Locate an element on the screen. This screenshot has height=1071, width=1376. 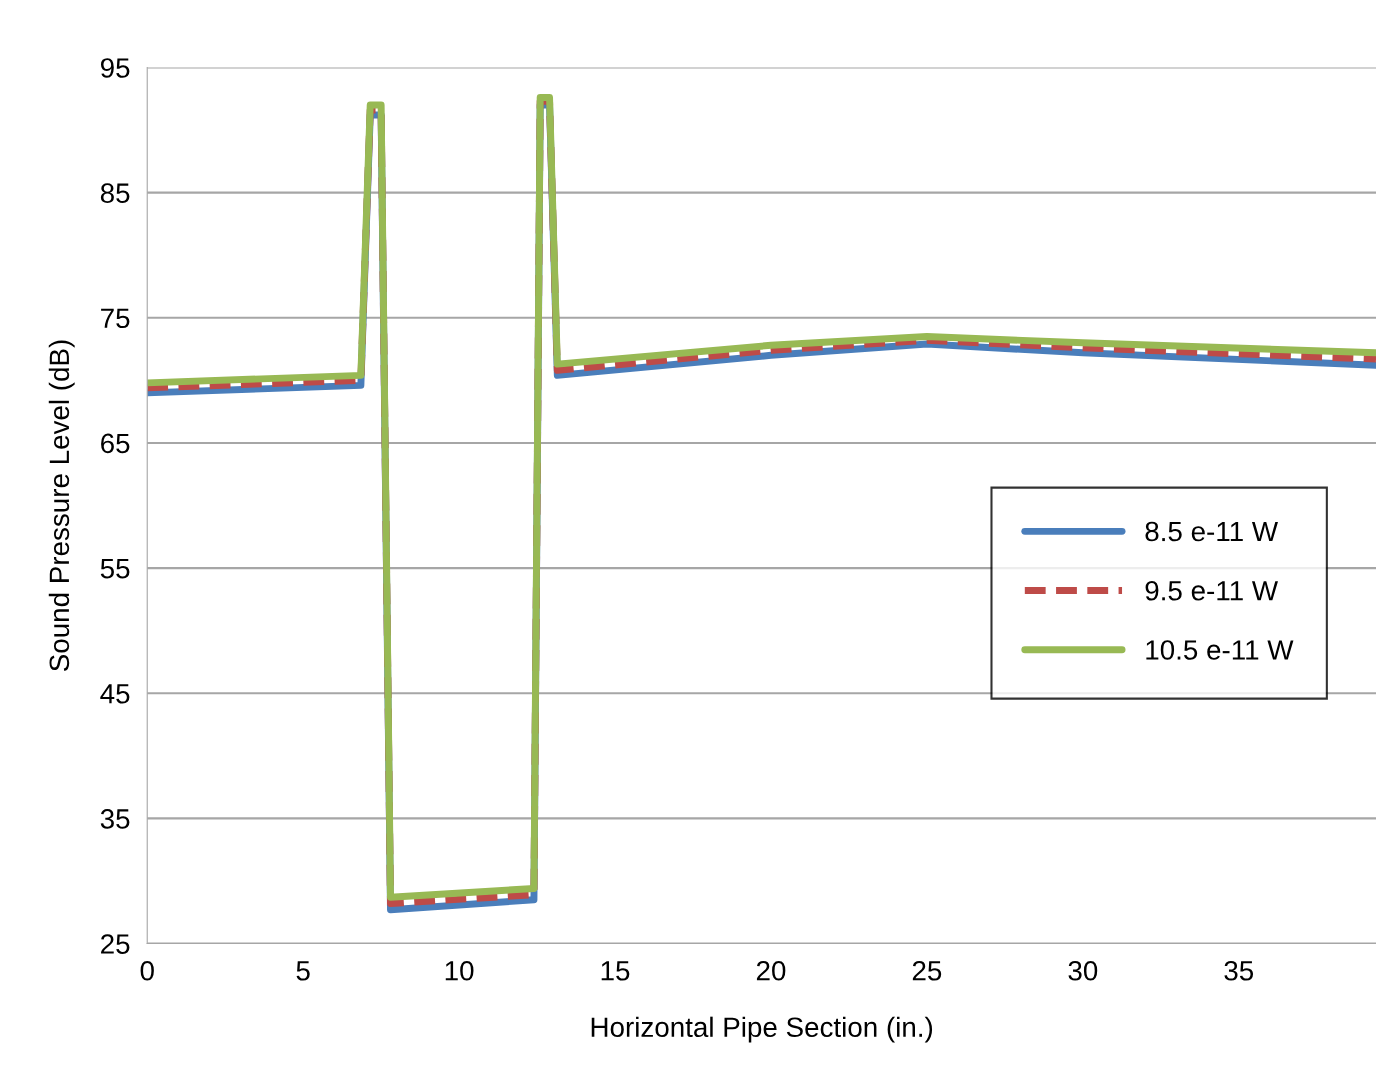
y-tick-label: 75 is located at coordinates (115, 318).